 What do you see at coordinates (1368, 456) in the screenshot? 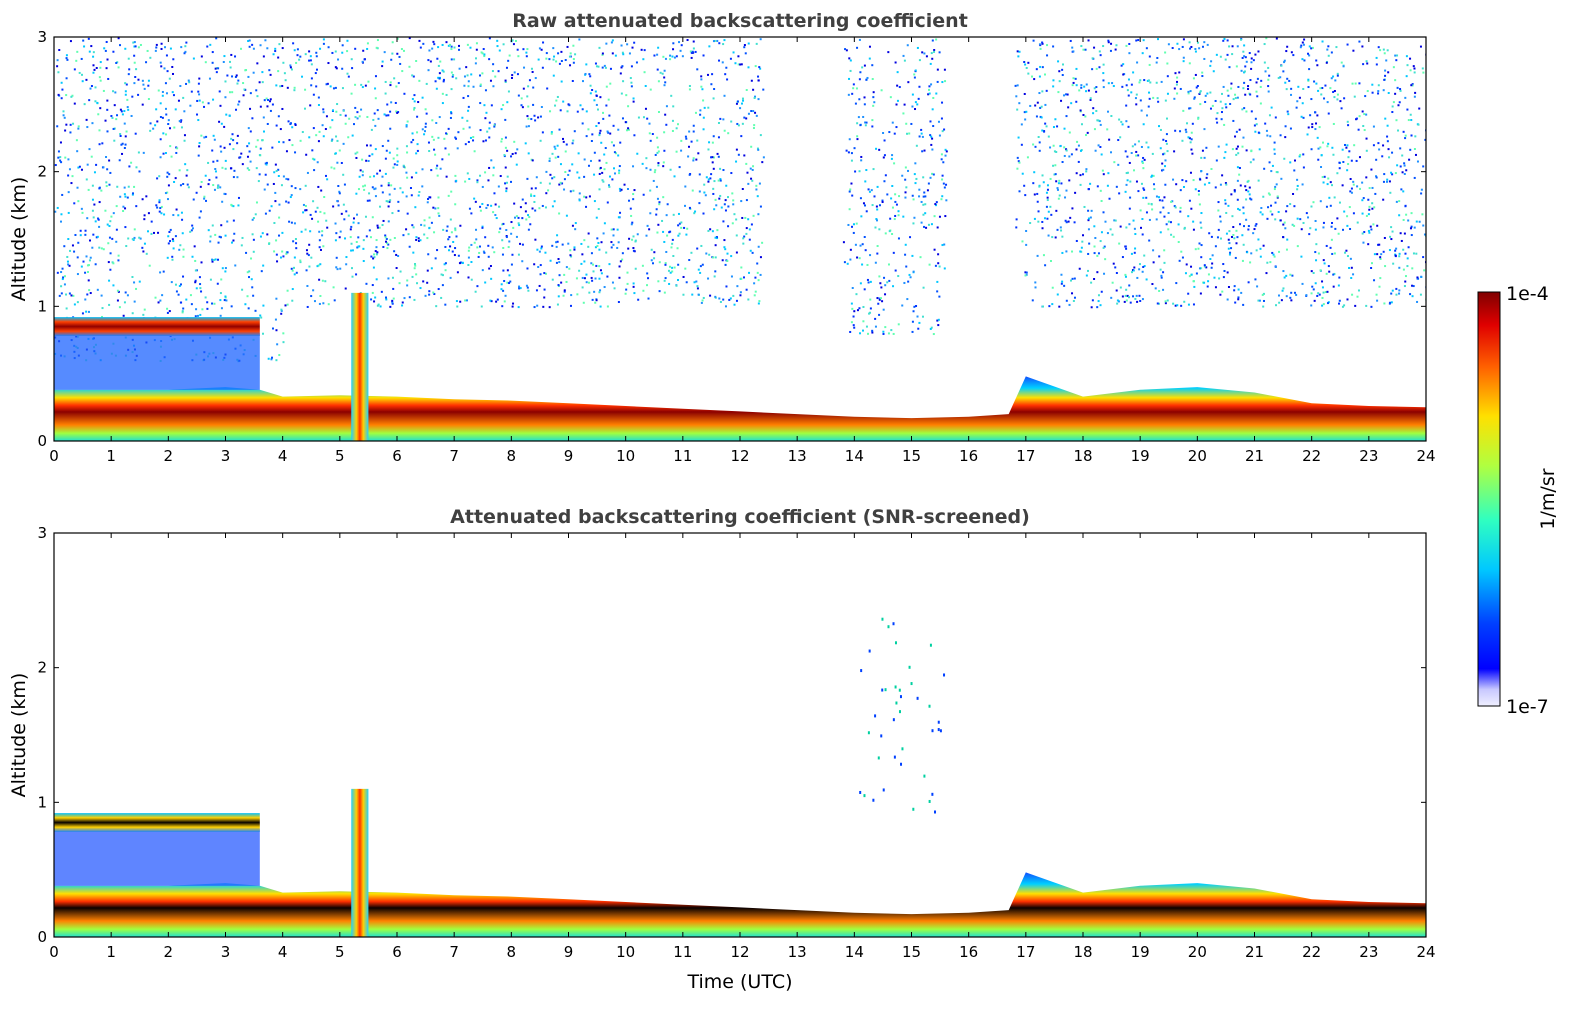
I see `x-tick-label: 23` at bounding box center [1368, 456].